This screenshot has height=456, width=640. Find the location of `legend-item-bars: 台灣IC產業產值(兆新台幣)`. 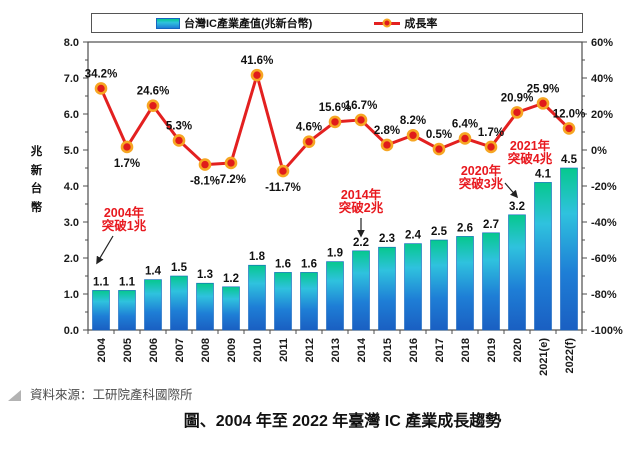

legend-item-bars: 台灣IC產業產值(兆新台幣) is located at coordinates (234, 23).